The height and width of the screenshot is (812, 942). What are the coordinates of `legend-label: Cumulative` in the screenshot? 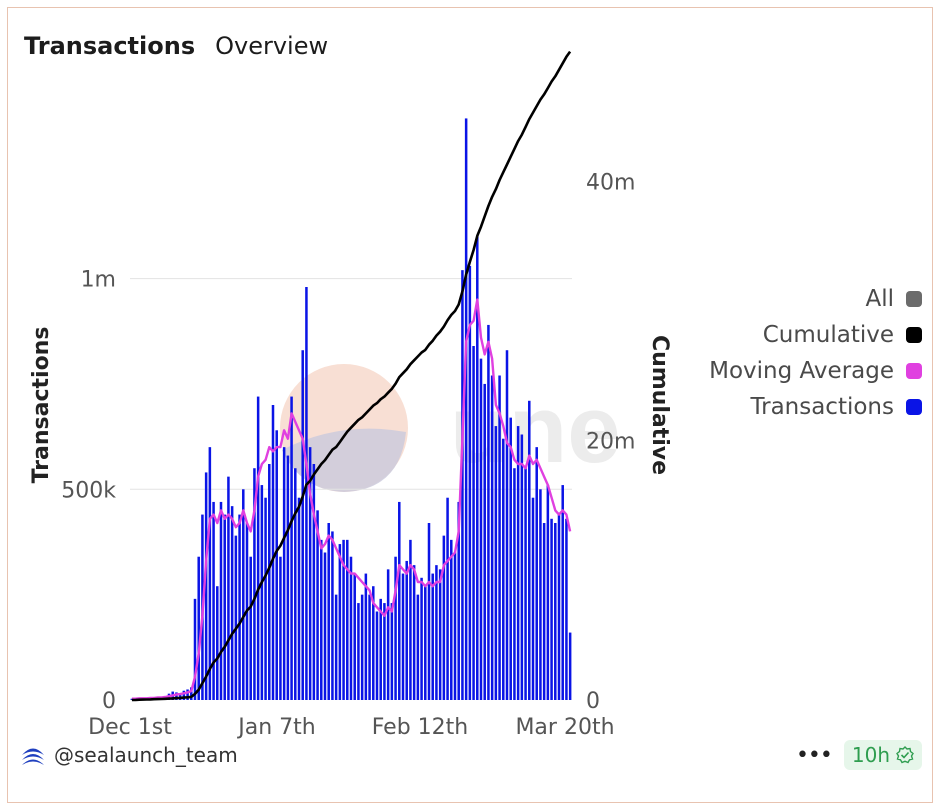 It's located at (828, 335).